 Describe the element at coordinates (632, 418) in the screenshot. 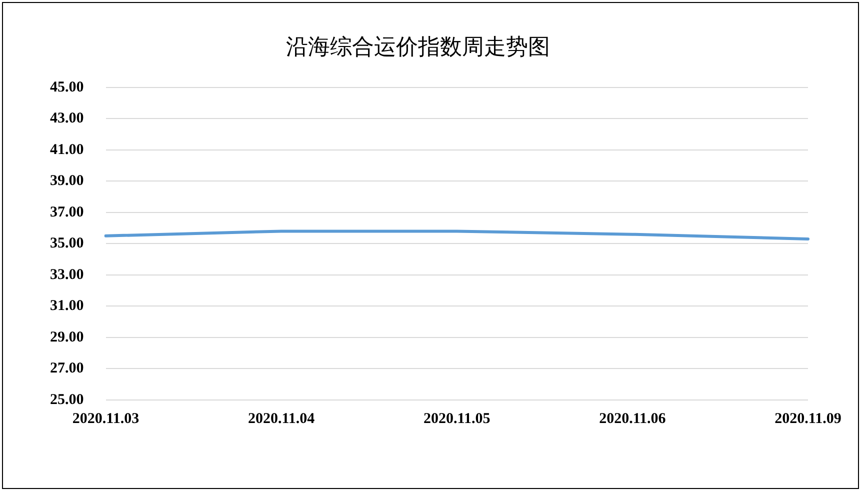

I see `x-tick-label: 2020.11.06` at that location.